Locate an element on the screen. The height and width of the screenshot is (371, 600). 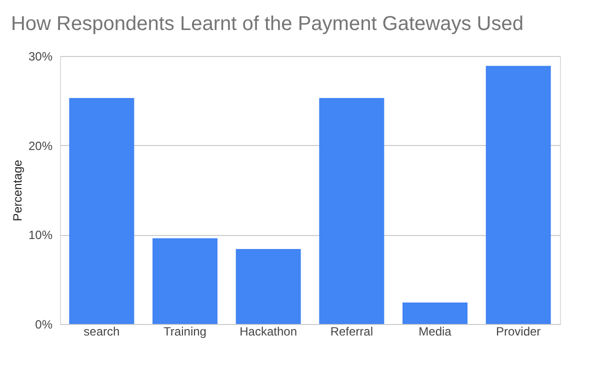
y-tick-label: 30% is located at coordinates (40, 57).